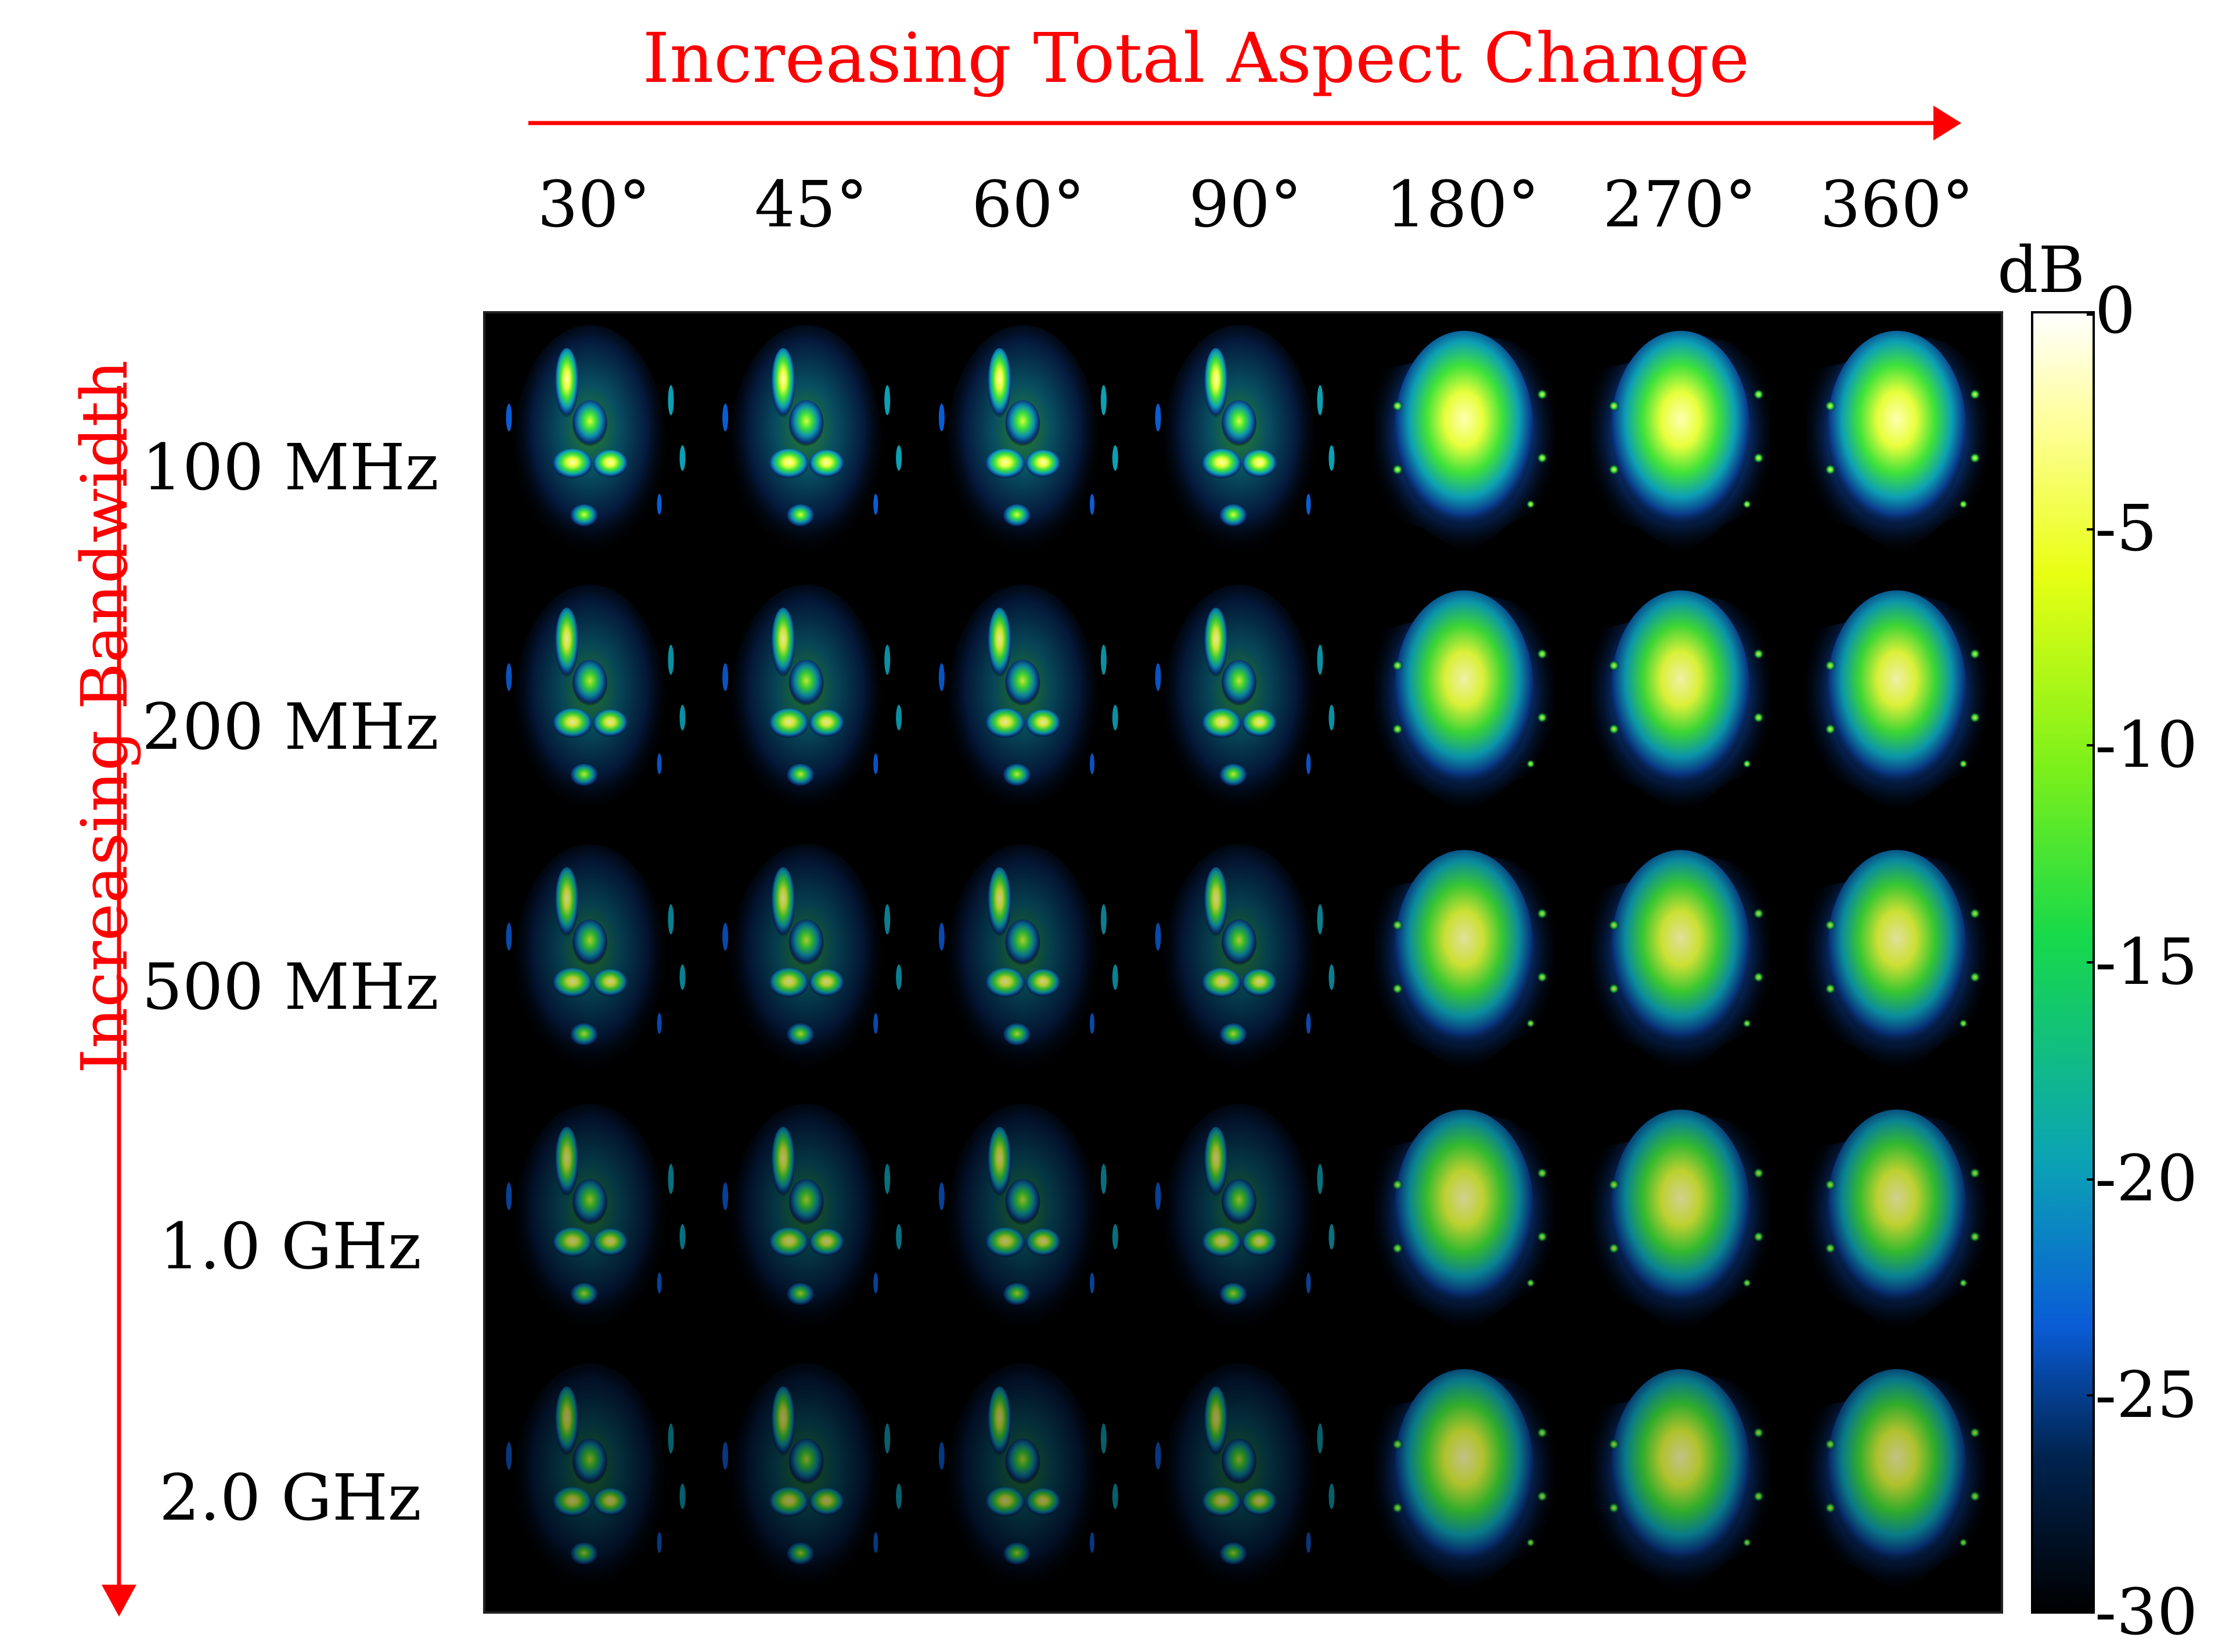 This screenshot has height=1652, width=2240. I want to click on colorbar-tick-minus25: -25, so click(2146, 1395).